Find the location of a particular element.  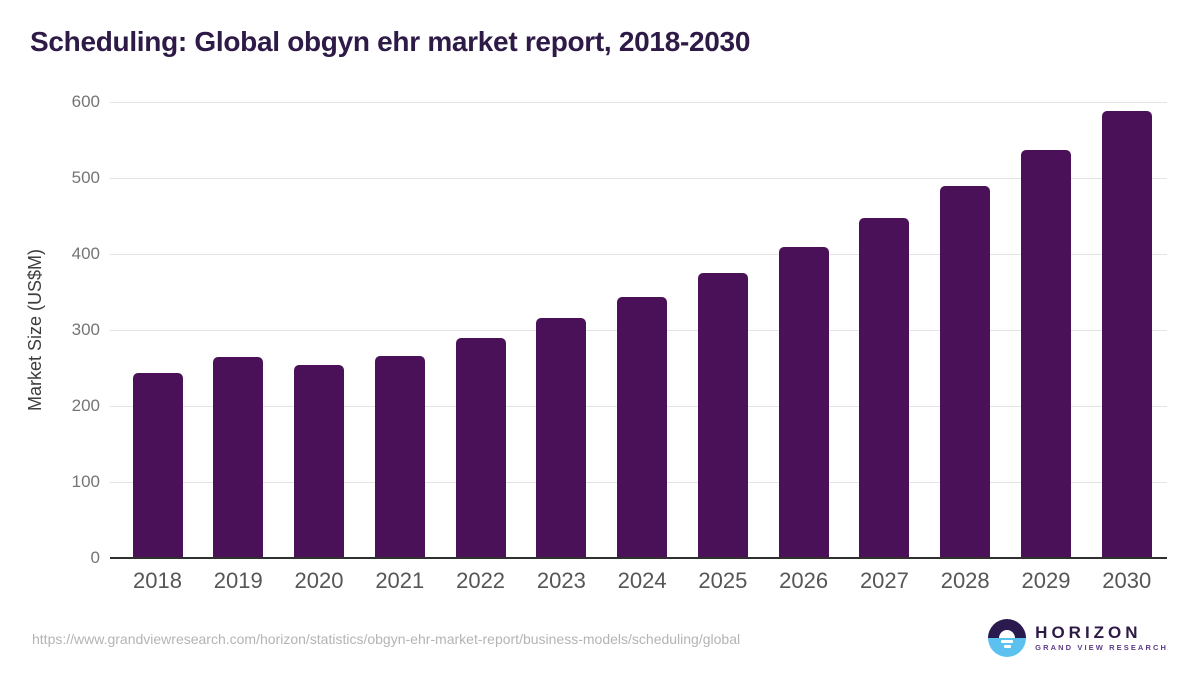

bar-2029 is located at coordinates (1045, 353).